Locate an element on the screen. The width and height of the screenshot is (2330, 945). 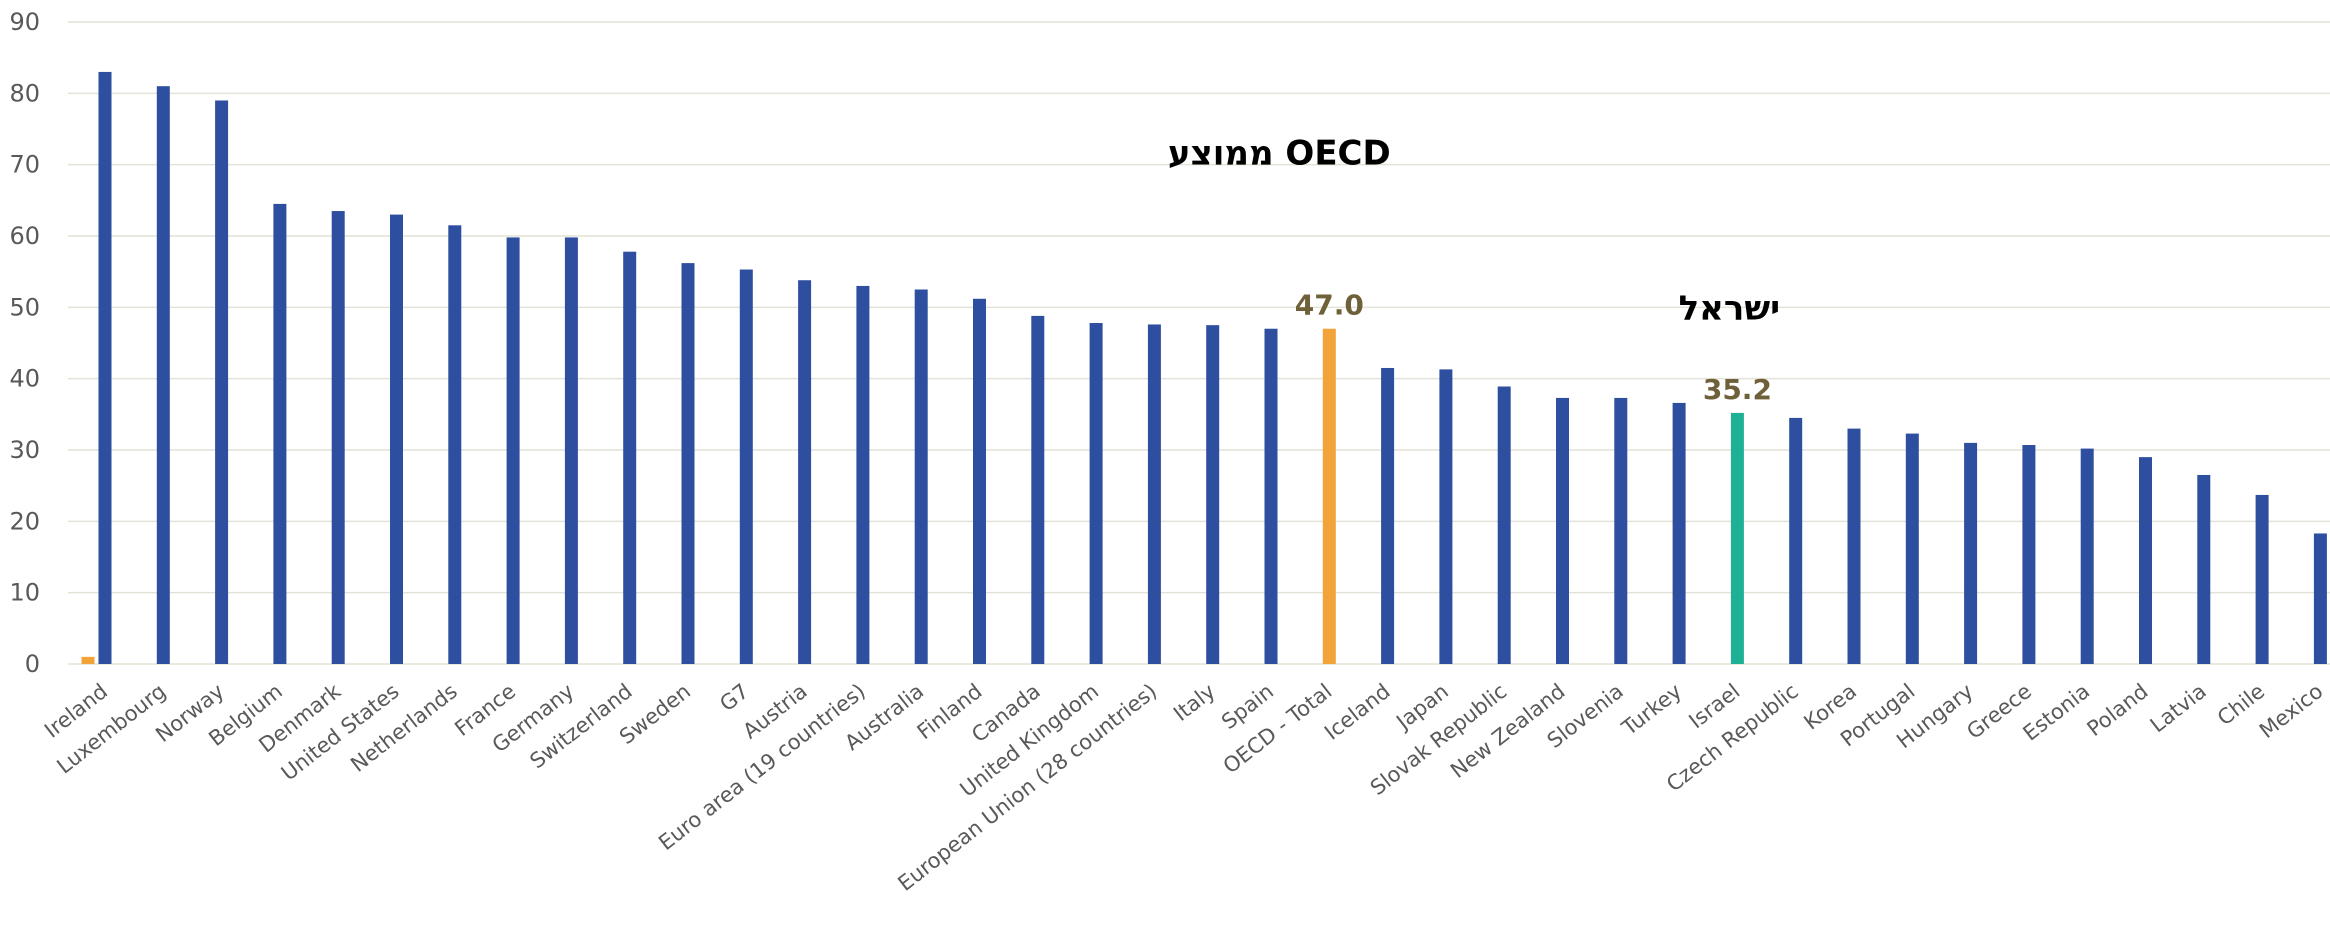
data-label: 47.0 is located at coordinates (1329, 305).